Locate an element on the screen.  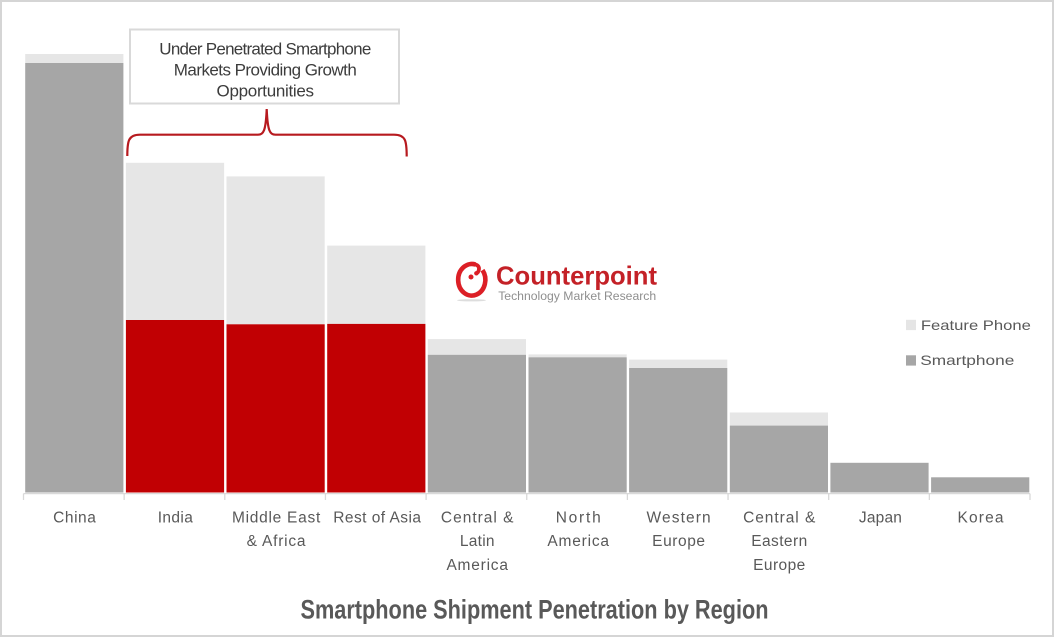
svg-text: Korea is located at coordinates (980, 518).